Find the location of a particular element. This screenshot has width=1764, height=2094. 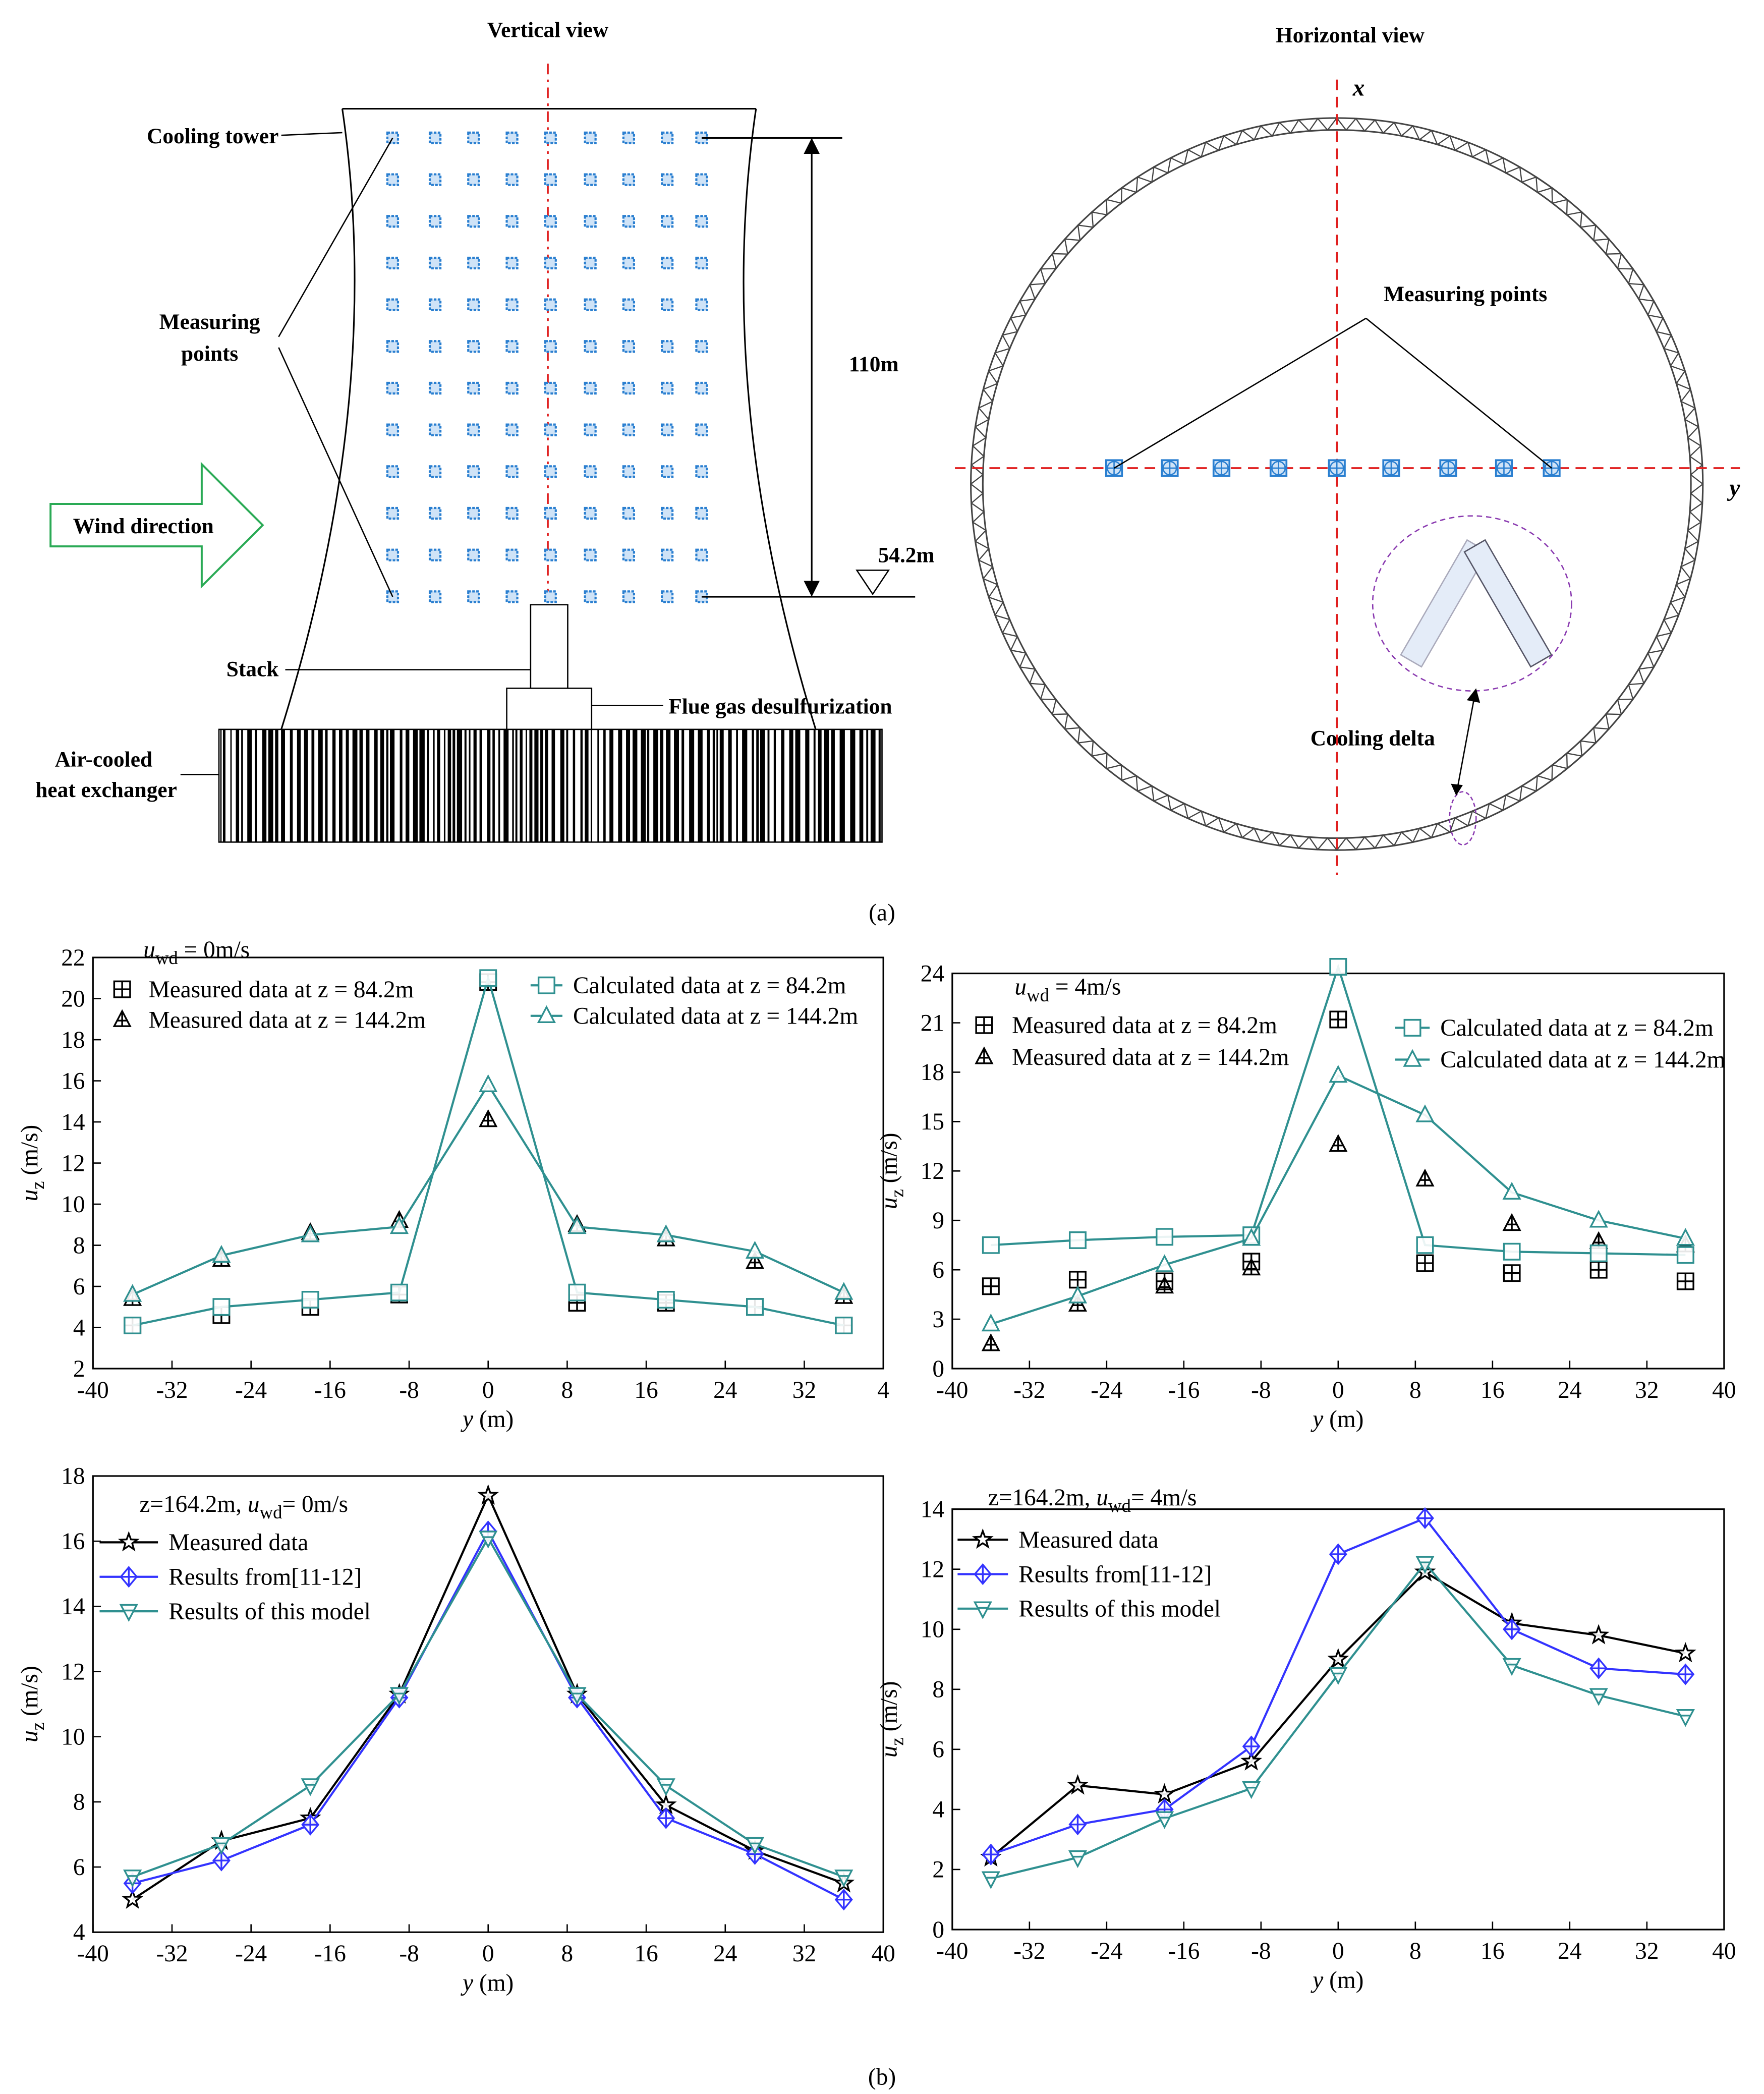

wind-label: Wind direction is located at coordinates (143, 526).